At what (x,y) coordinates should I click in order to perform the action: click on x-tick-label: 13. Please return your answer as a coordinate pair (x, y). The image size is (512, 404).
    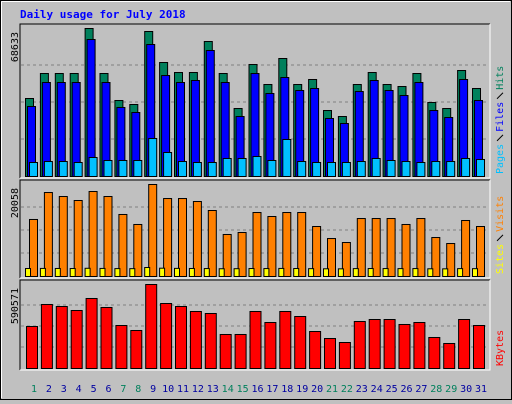
    Looking at the image, I should click on (213, 389).